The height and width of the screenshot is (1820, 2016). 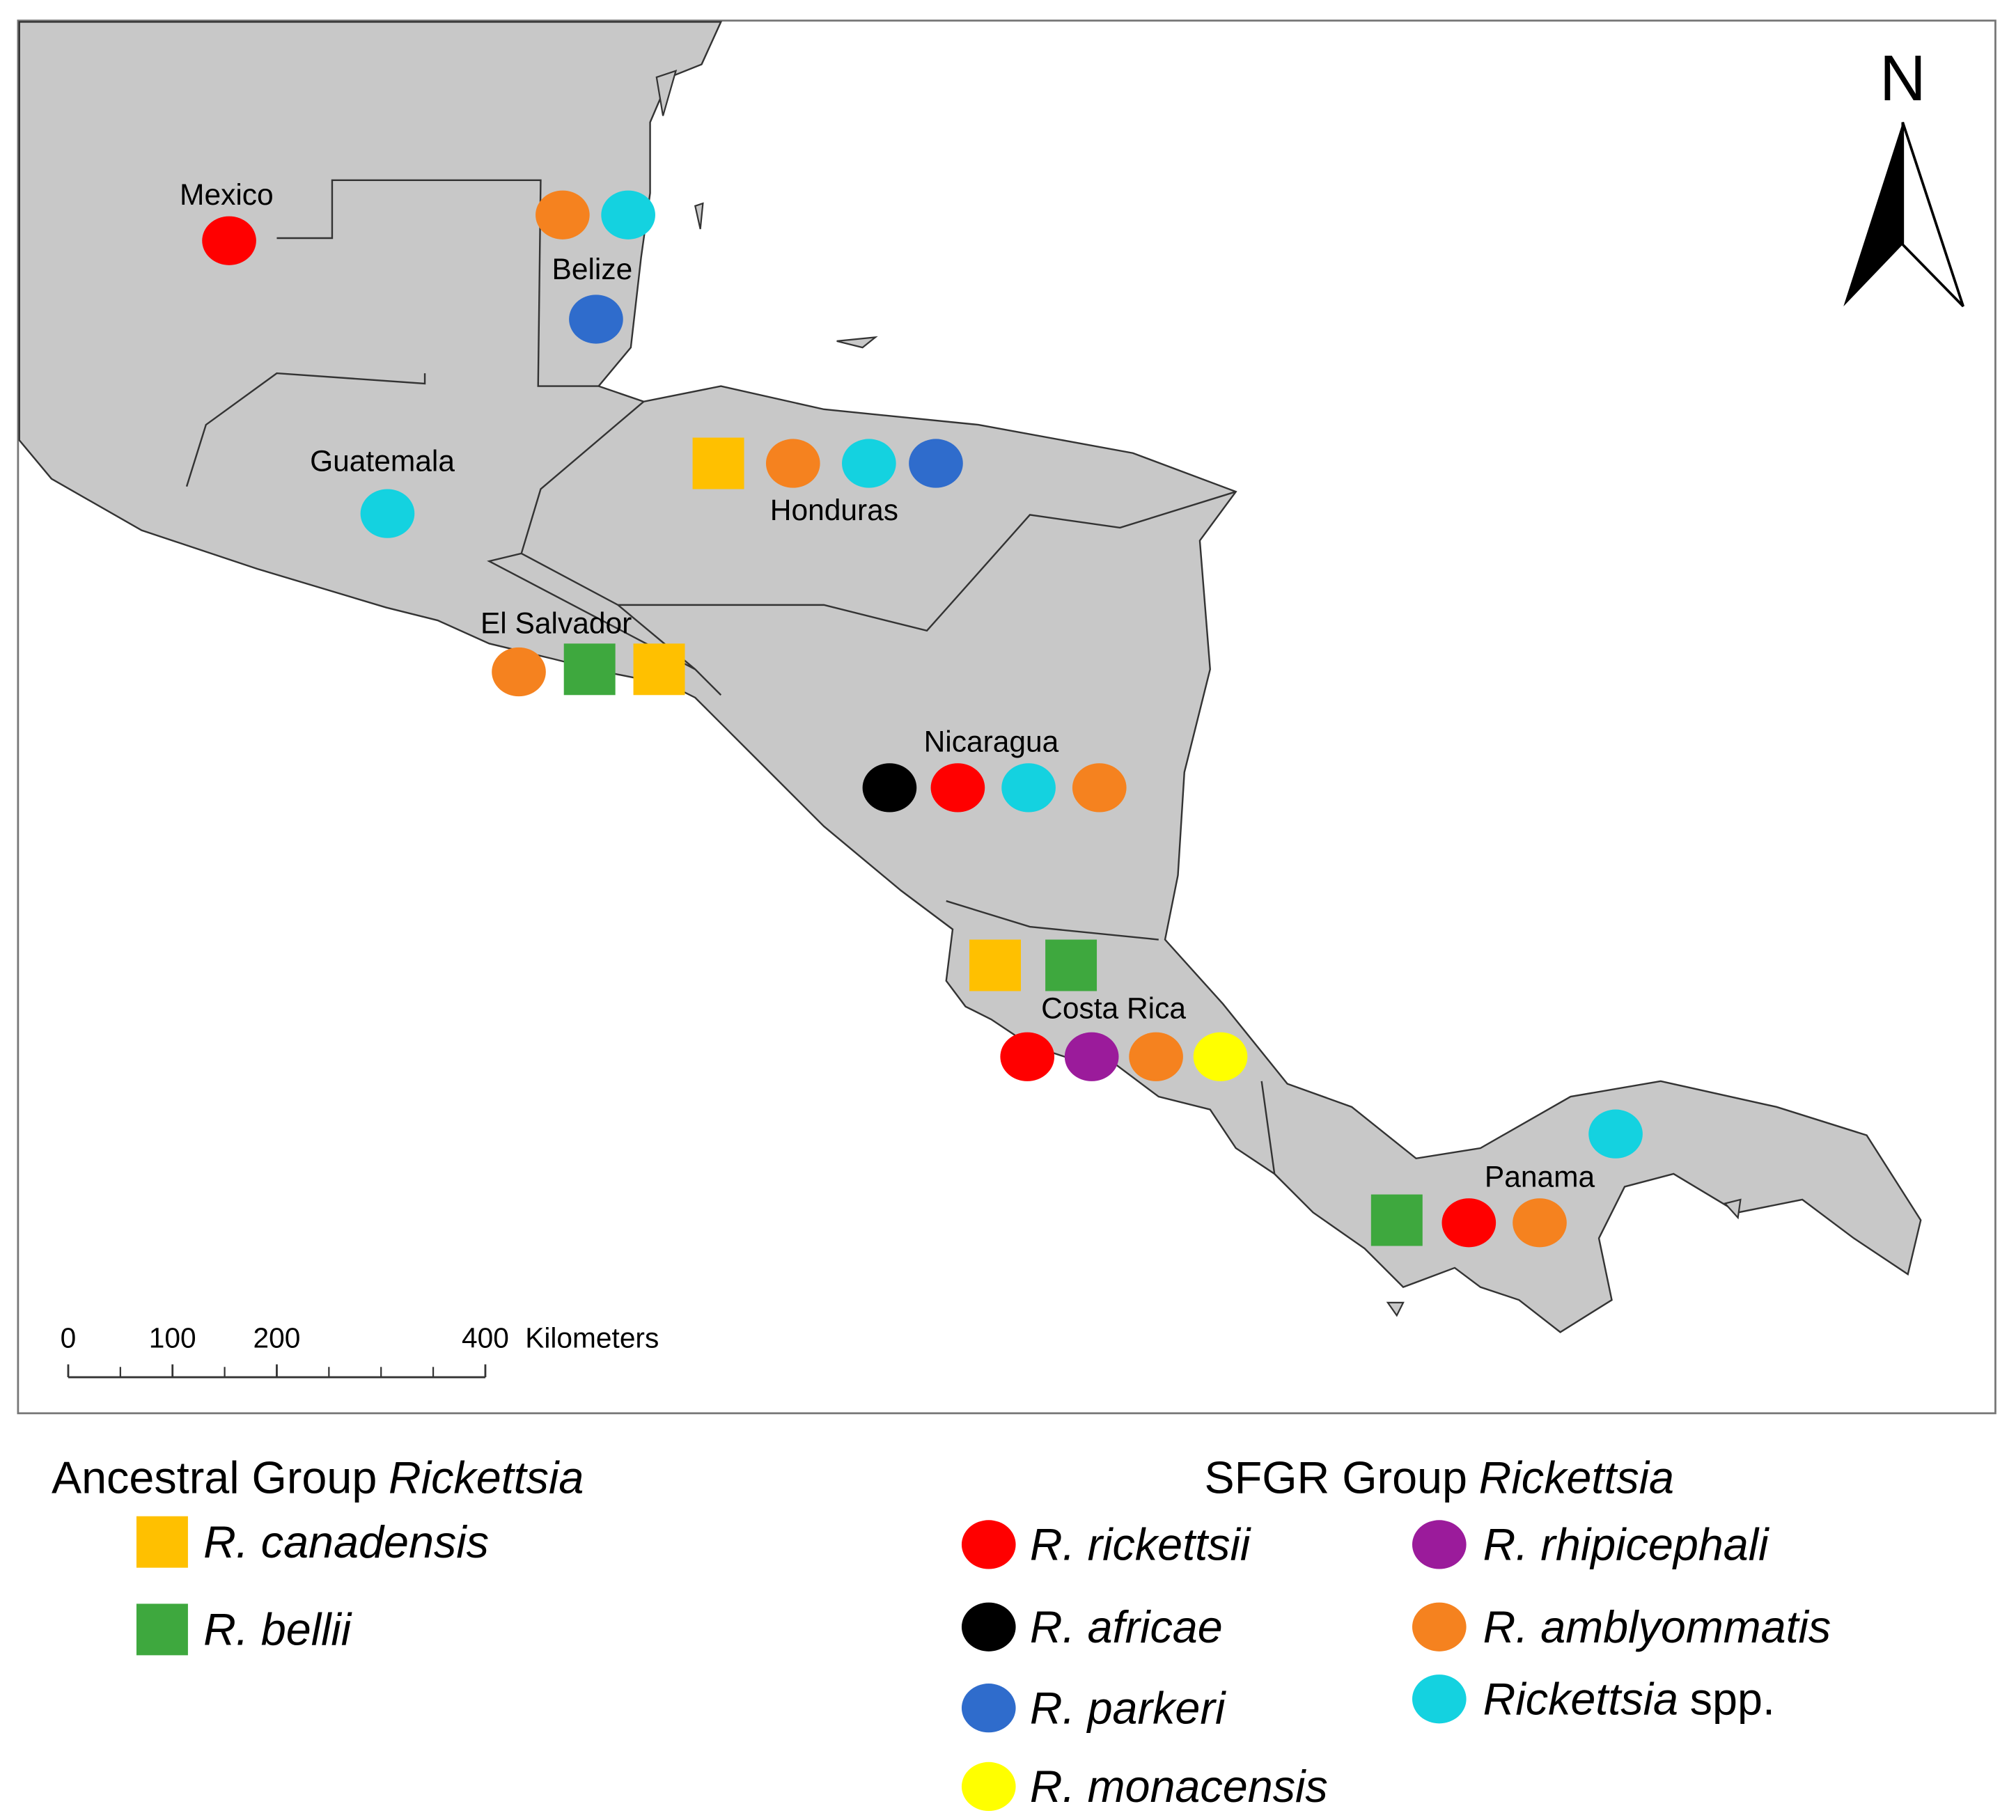 I want to click on legend-name: Rickettsia, so click(x=1580, y=1699).